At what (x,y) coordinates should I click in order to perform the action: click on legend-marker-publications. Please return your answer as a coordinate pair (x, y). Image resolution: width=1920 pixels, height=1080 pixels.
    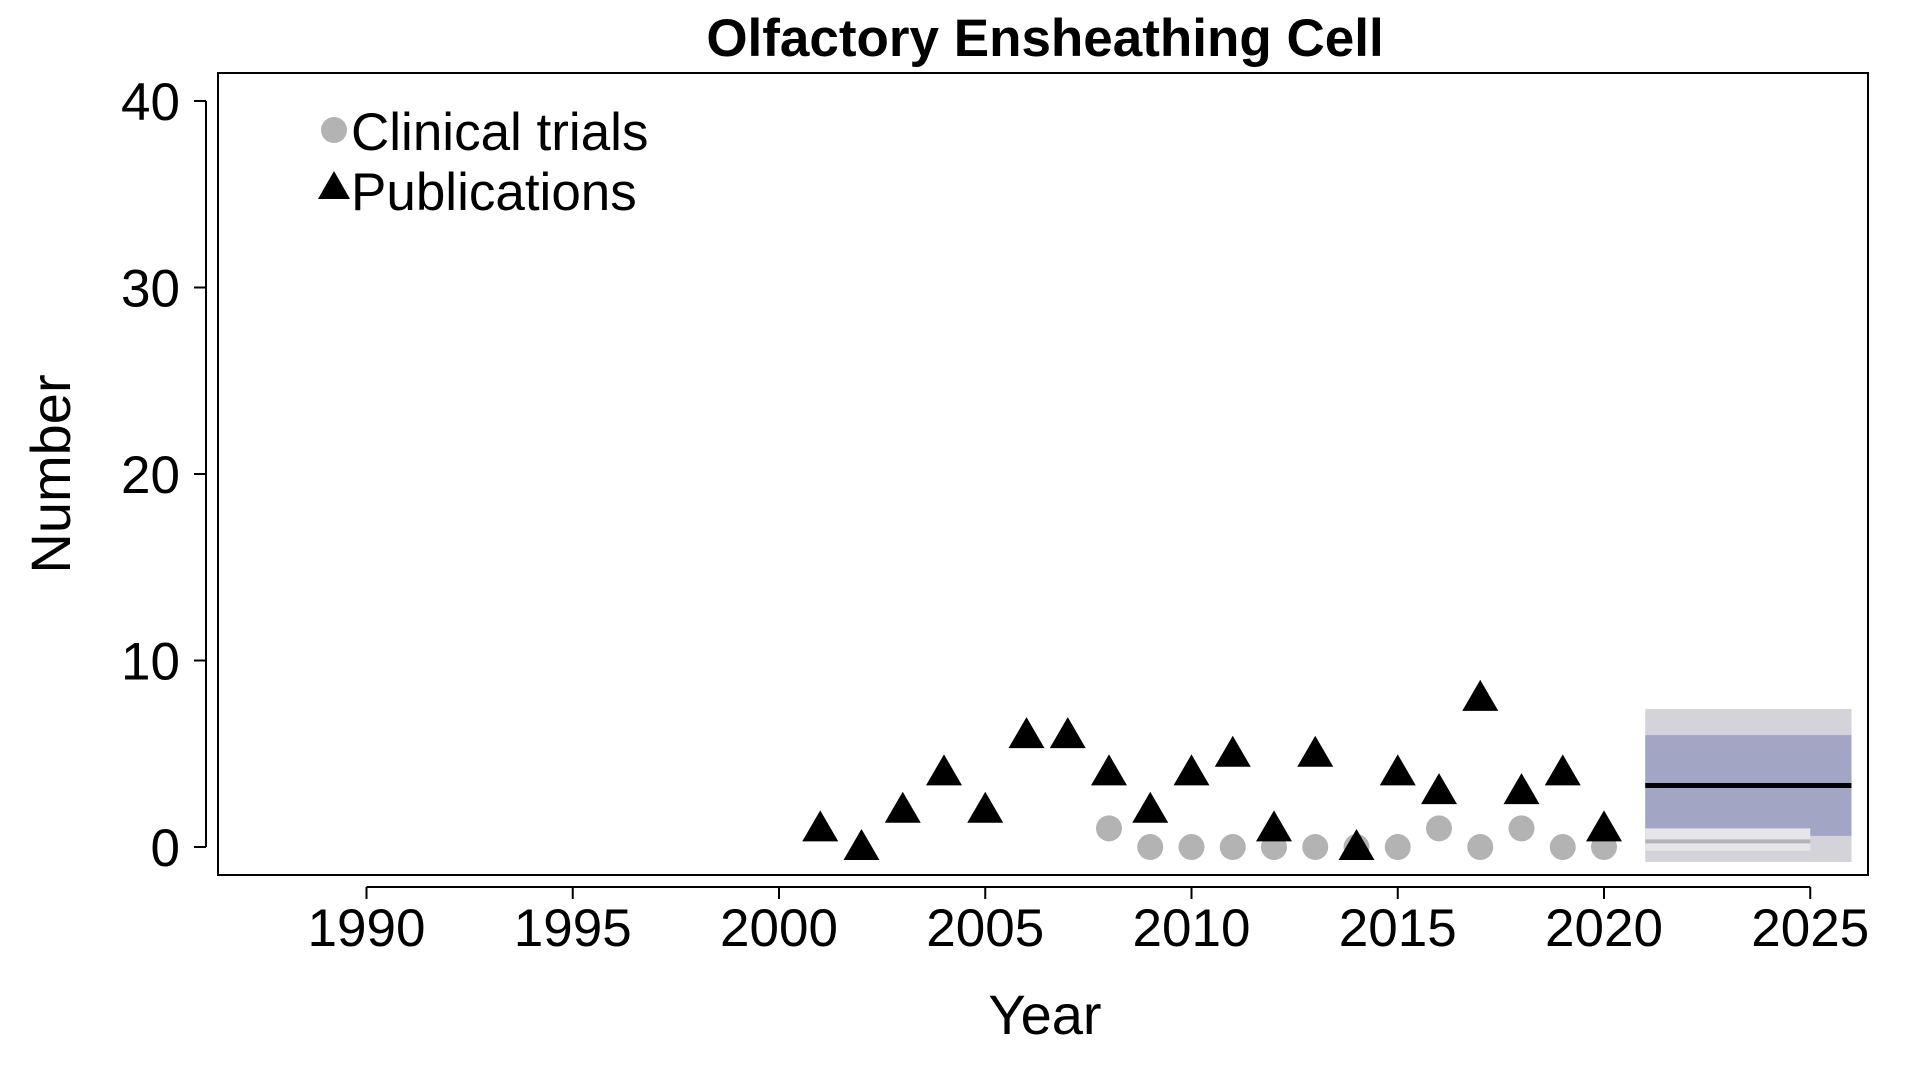
    Looking at the image, I should click on (334, 185).